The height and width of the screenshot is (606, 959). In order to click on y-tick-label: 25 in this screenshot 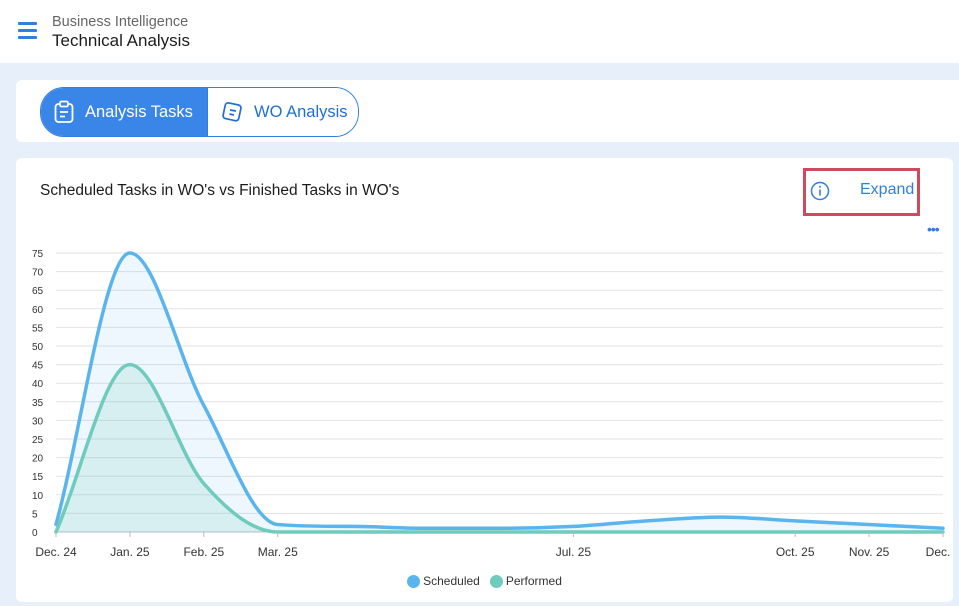, I will do `click(38, 440)`.